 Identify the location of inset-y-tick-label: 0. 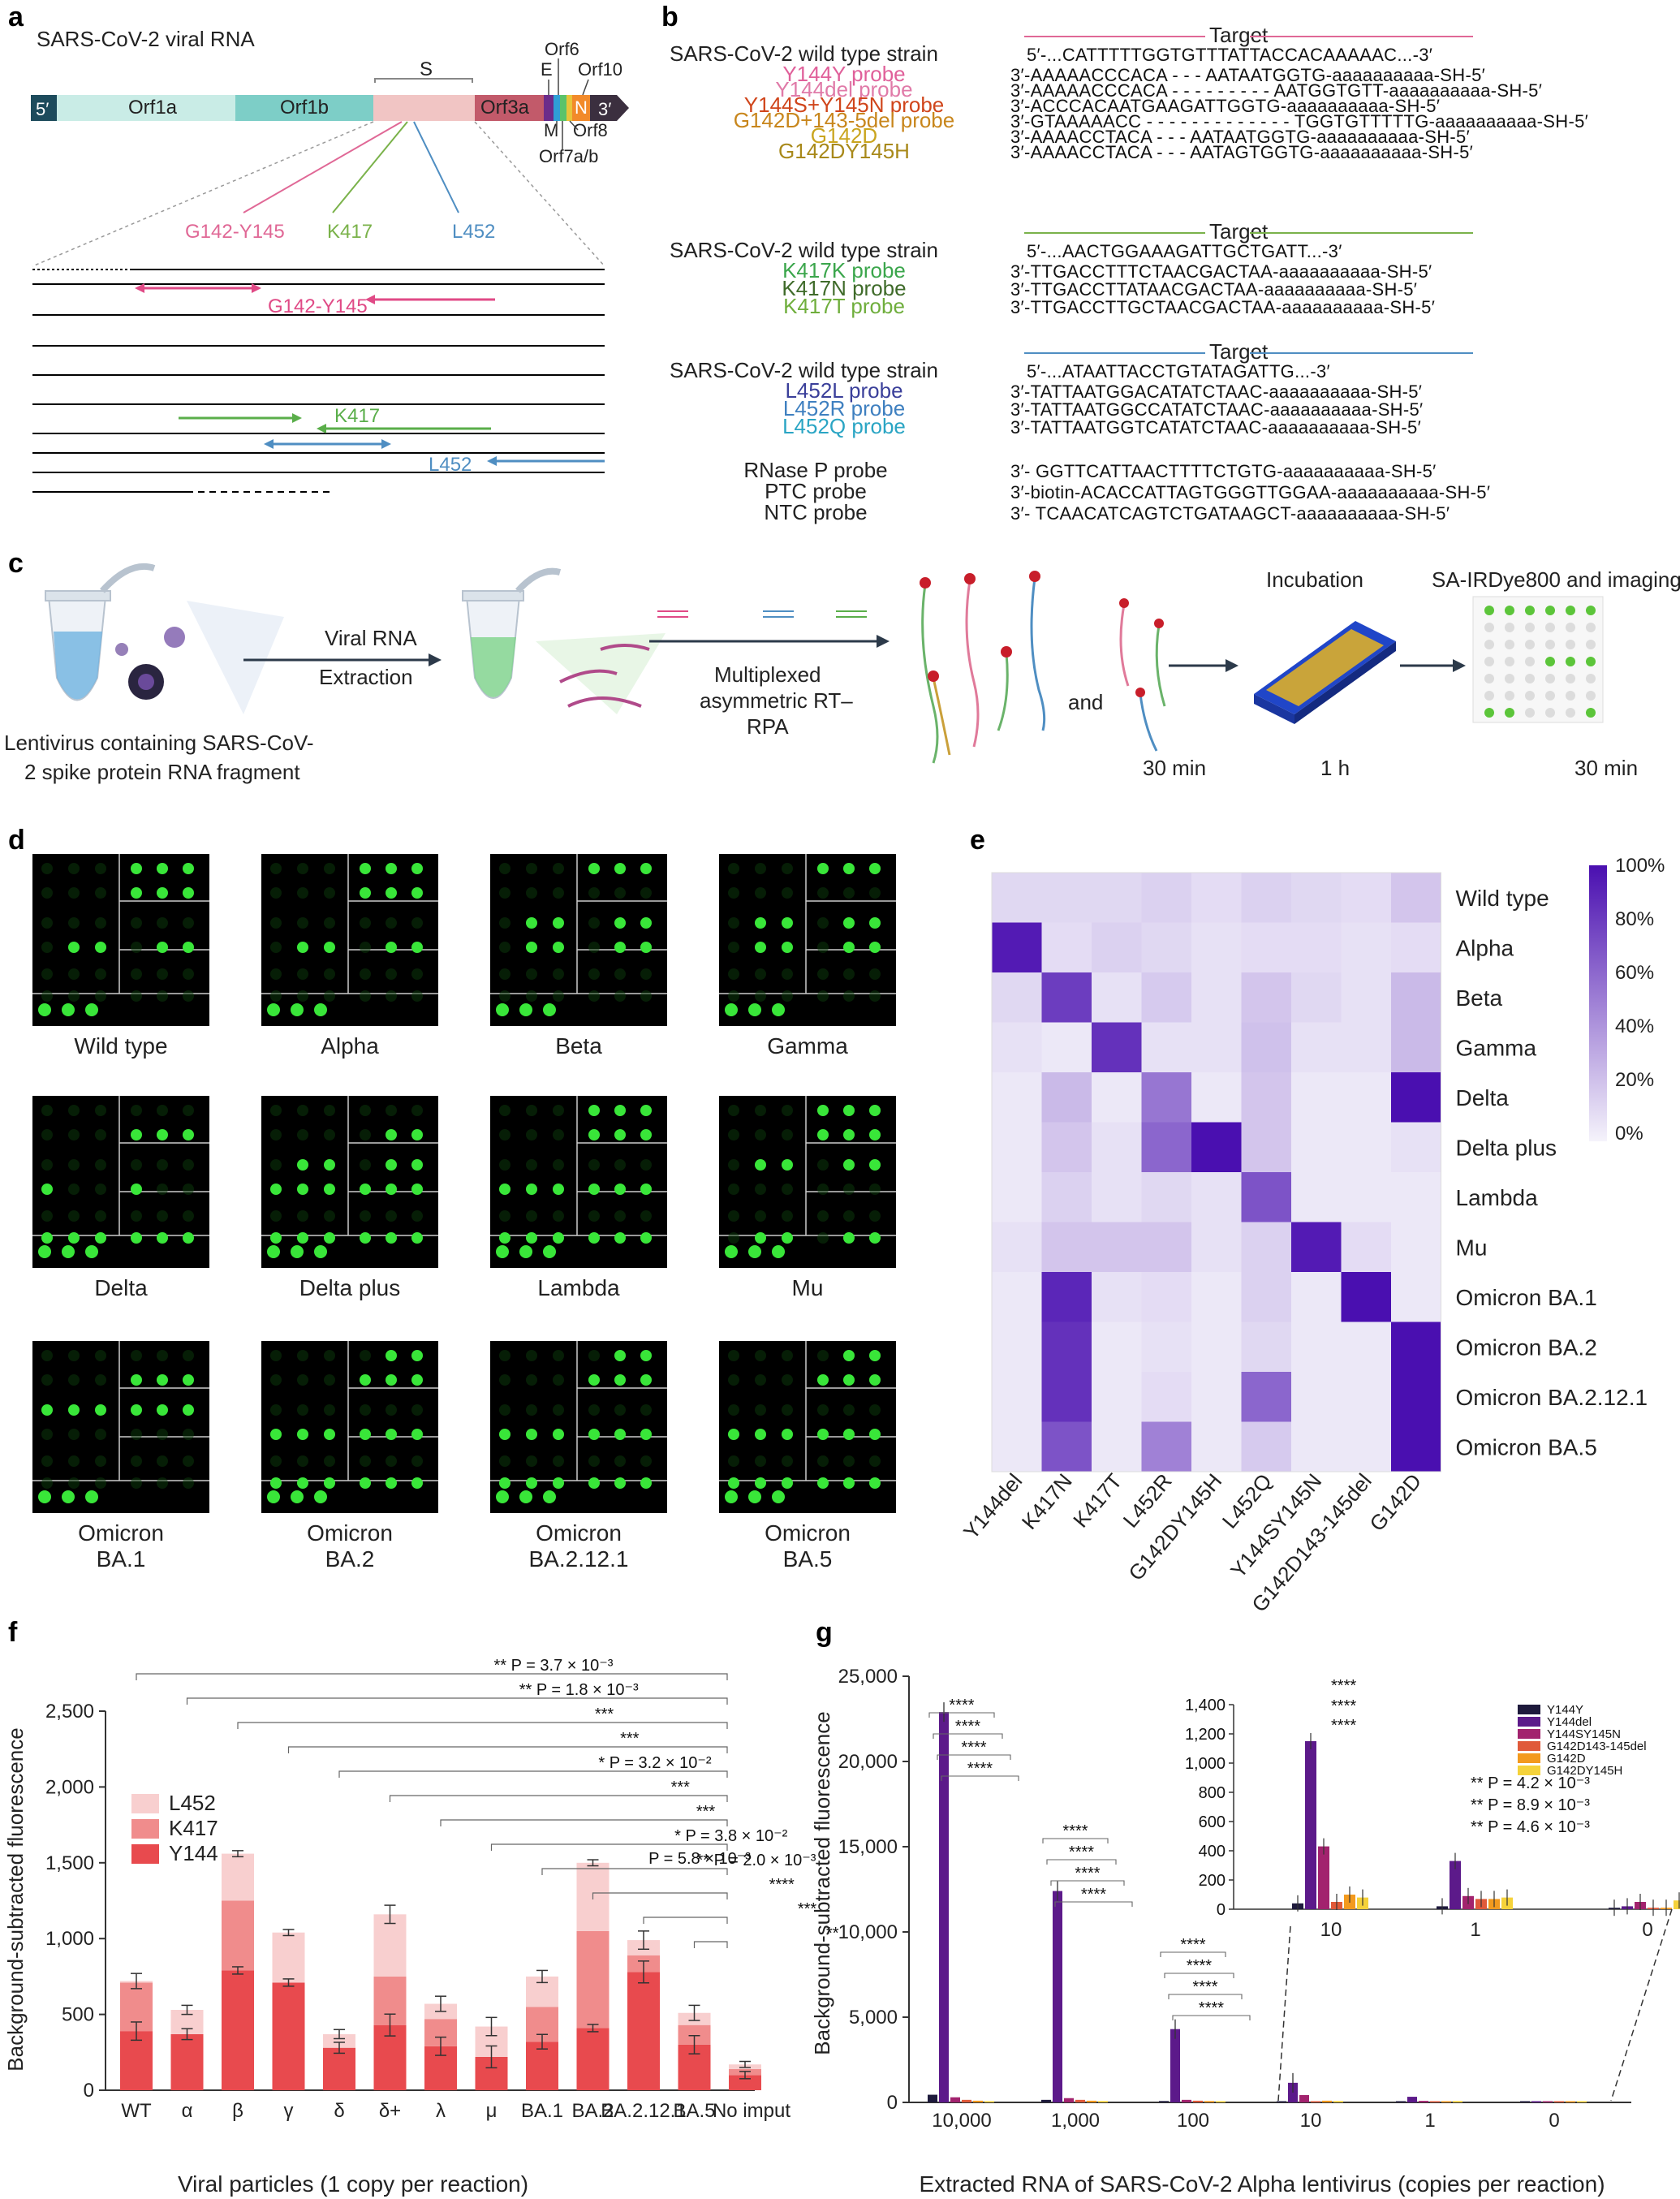
(1221, 1910).